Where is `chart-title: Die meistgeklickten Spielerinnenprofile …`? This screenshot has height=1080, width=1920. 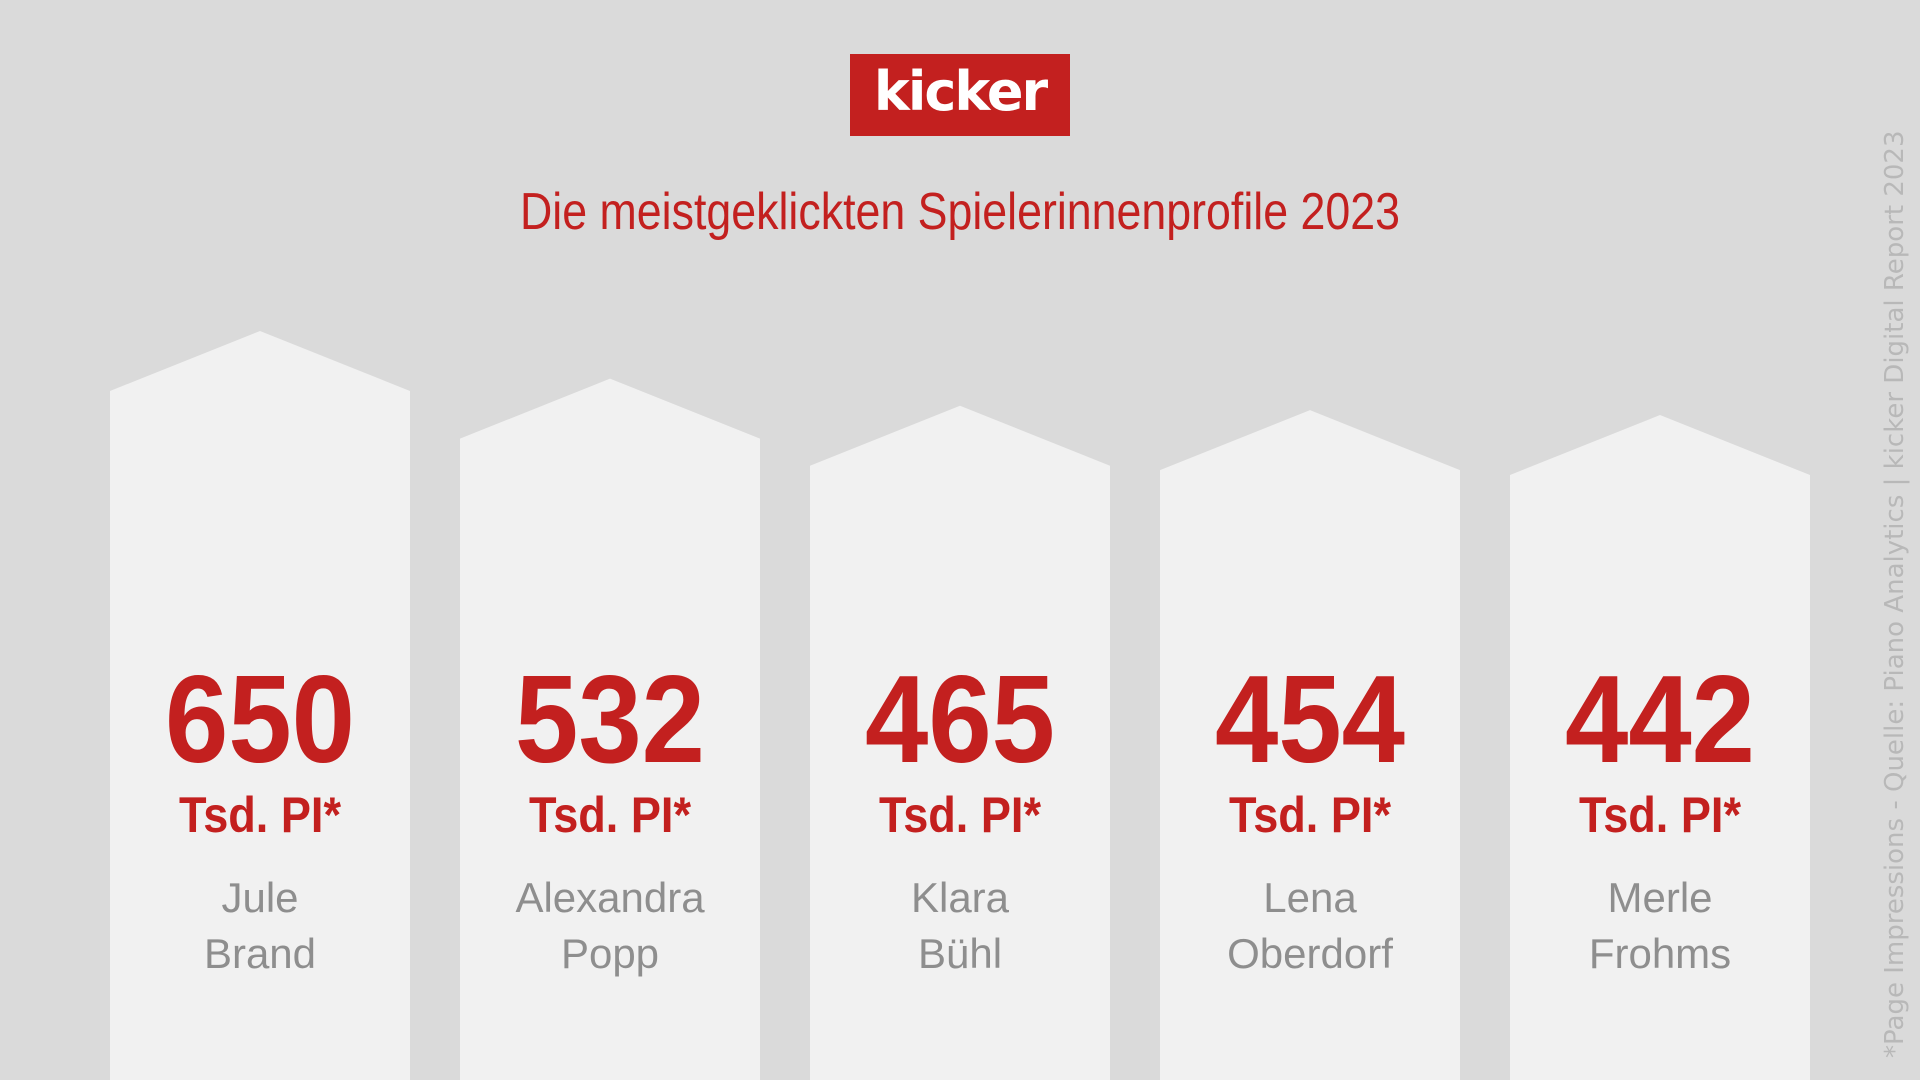 chart-title: Die meistgeklickten Spielerinnenprofile … is located at coordinates (960, 212).